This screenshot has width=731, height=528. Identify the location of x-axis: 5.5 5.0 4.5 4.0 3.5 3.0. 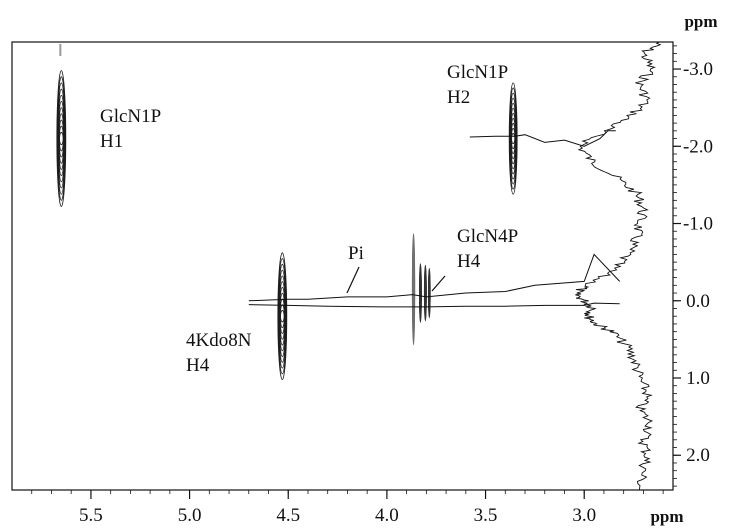
(347, 508).